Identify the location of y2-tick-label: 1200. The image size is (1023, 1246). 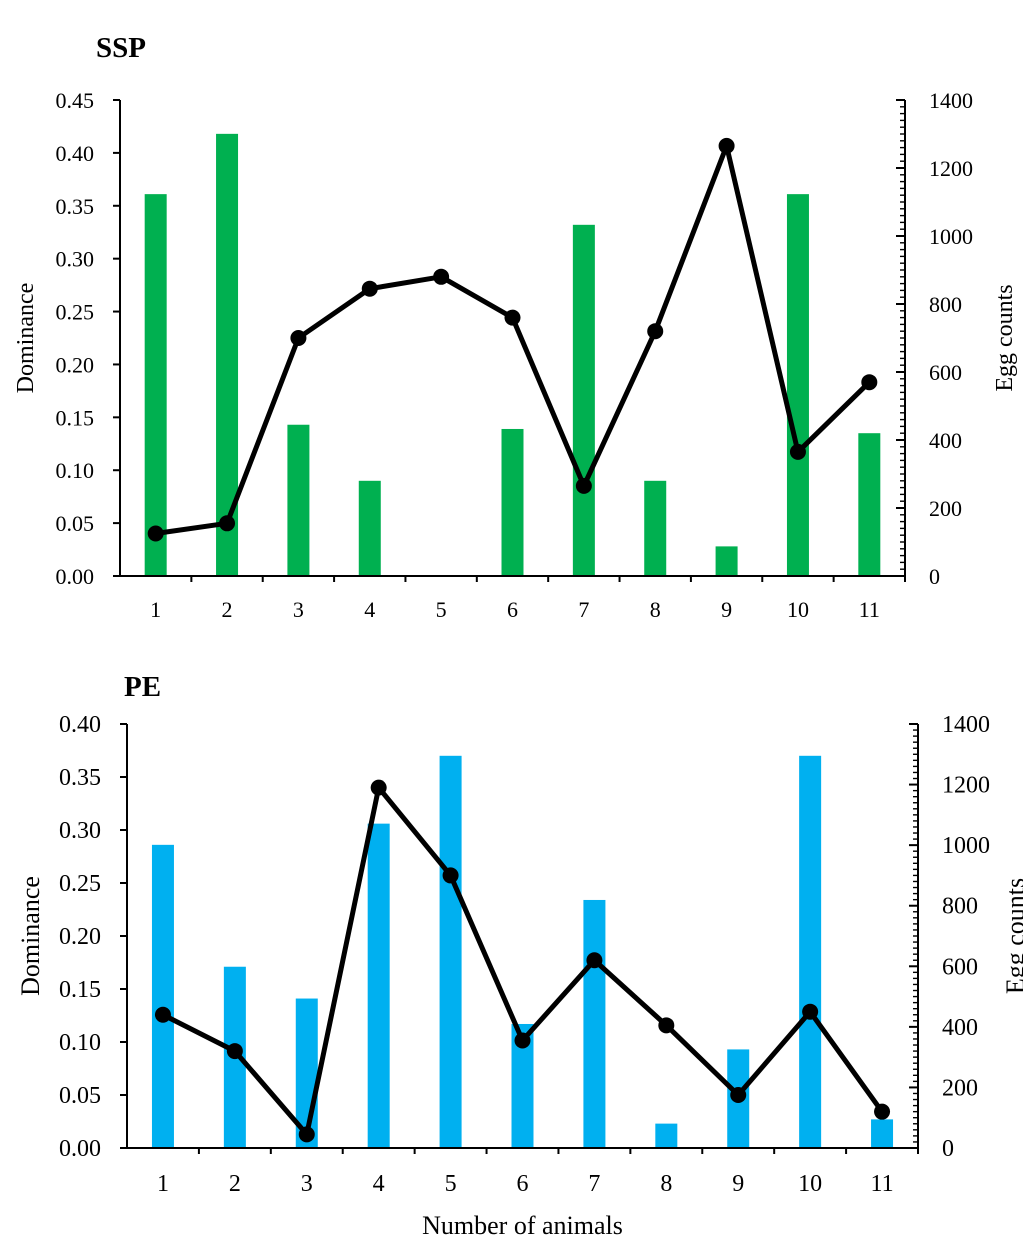
(951, 168).